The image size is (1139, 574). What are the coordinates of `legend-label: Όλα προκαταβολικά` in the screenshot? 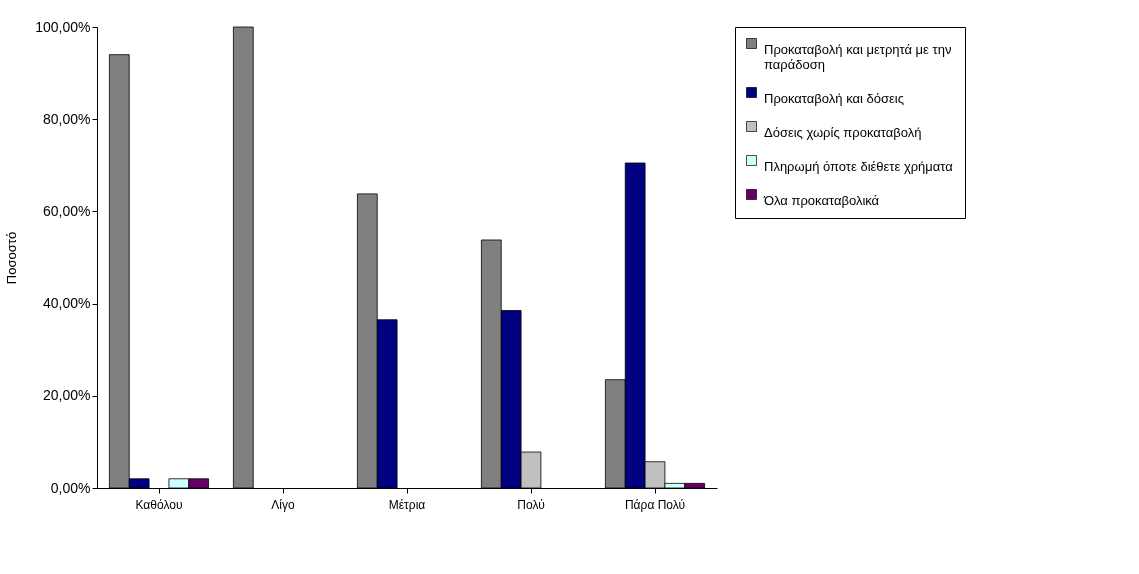 It's located at (821, 200).